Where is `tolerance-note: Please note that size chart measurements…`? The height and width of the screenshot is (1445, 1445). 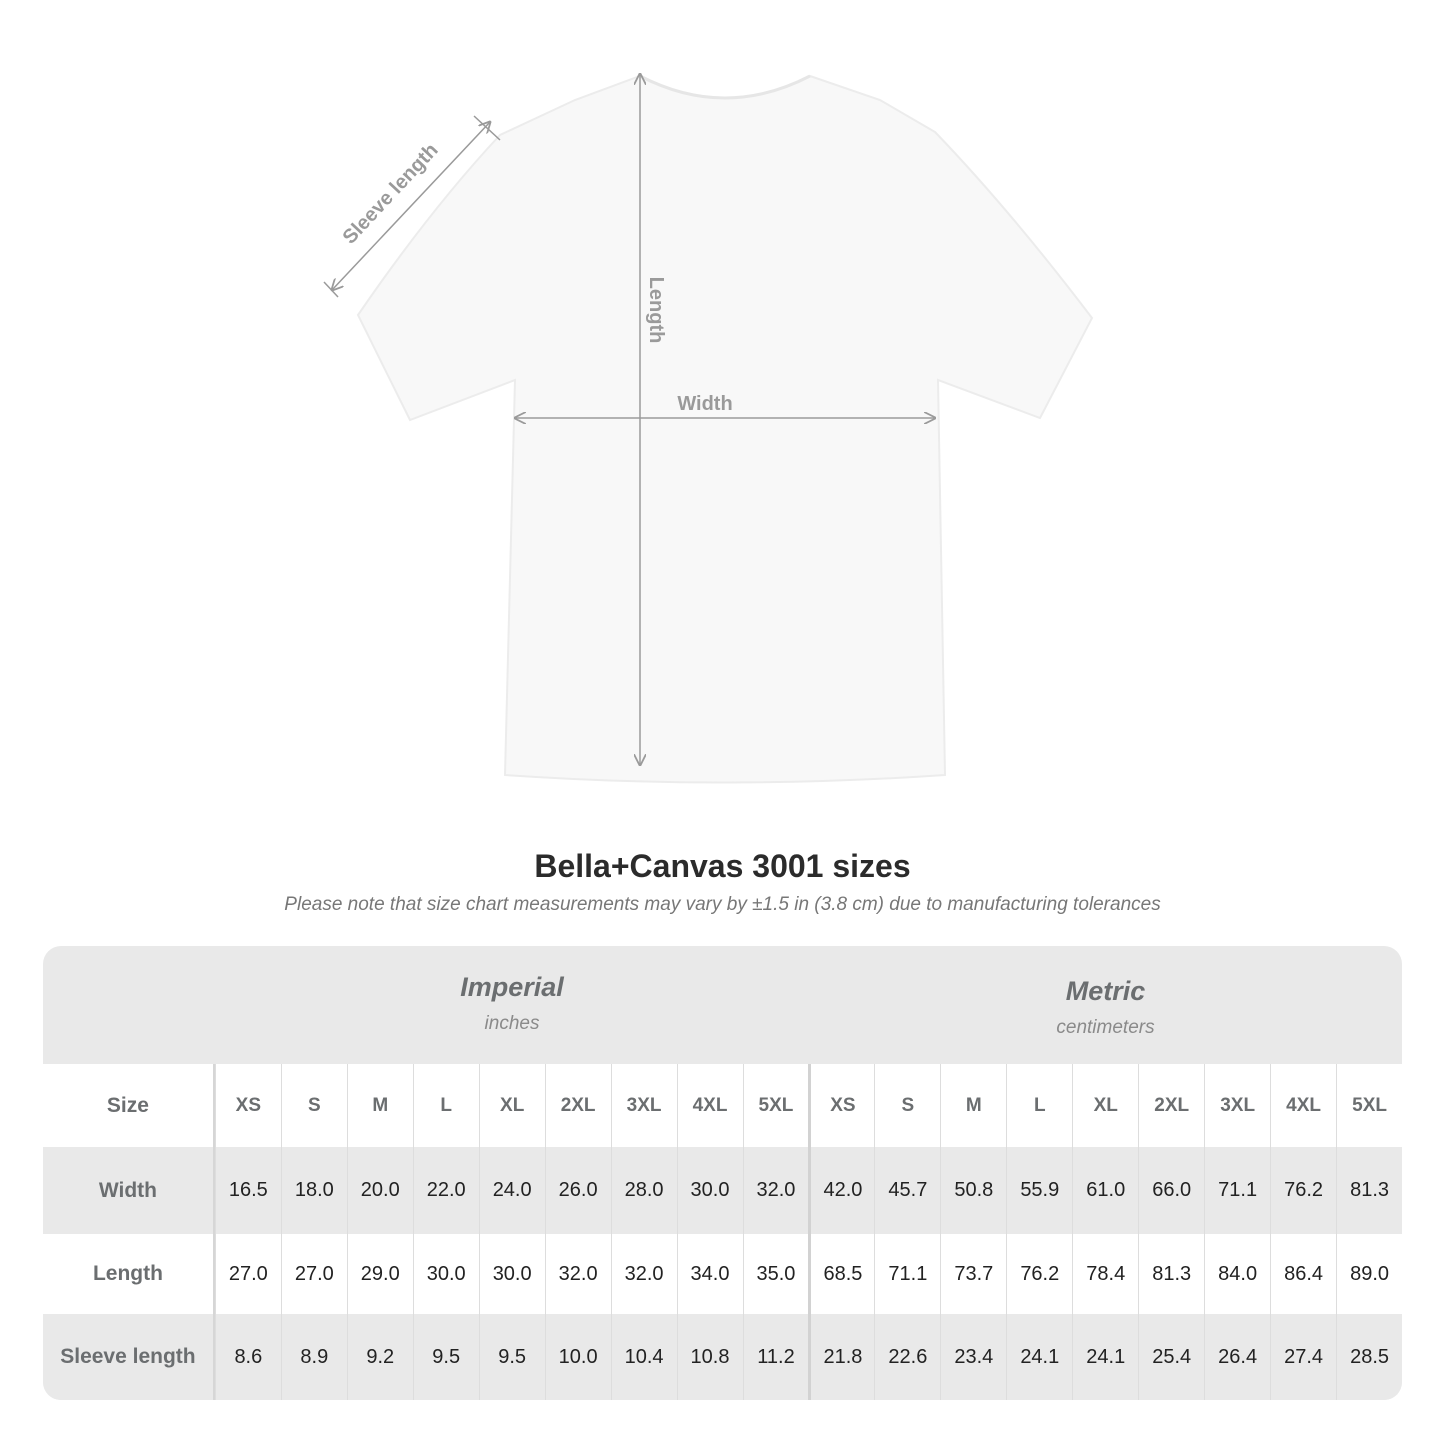
tolerance-note: Please note that size chart measurements… is located at coordinates (722, 904).